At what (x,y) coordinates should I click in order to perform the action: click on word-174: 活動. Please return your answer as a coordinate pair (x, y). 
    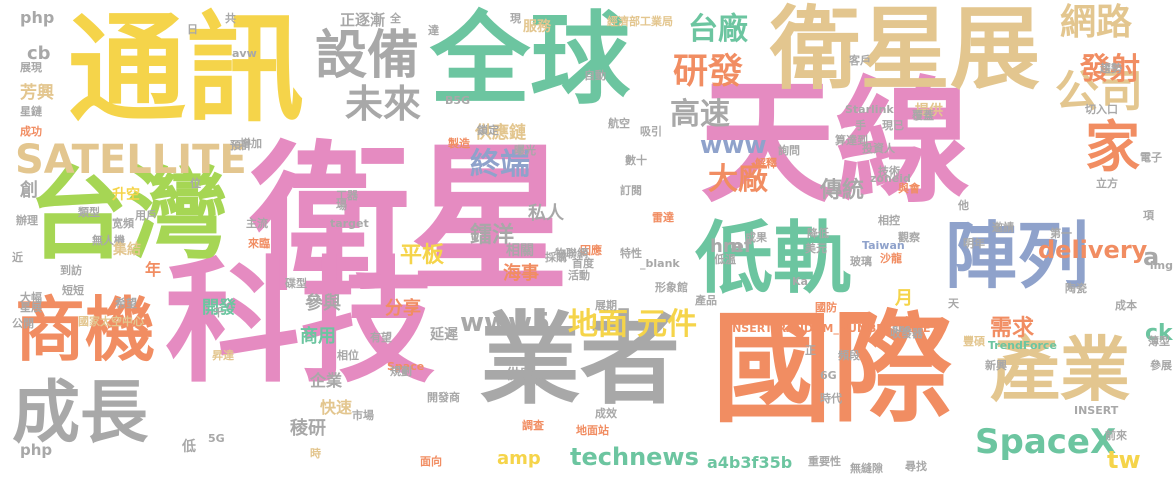
    Looking at the image, I should click on (579, 275).